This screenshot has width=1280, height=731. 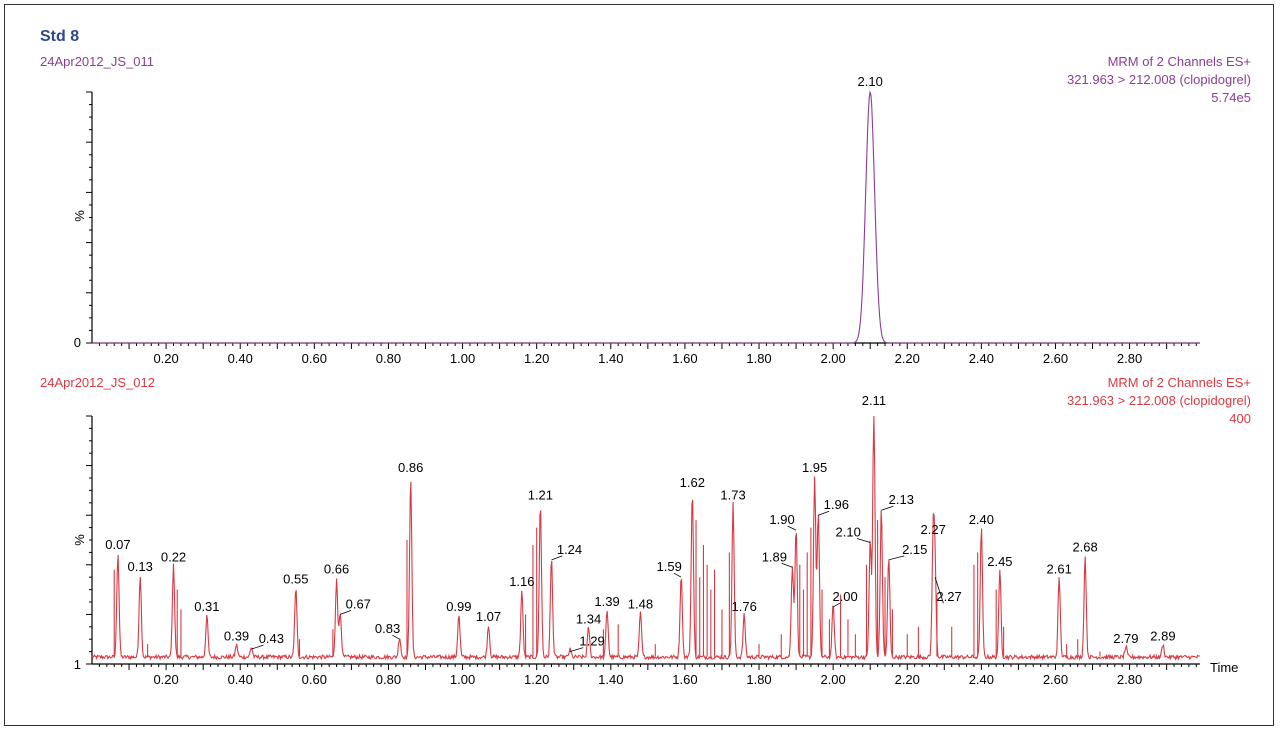 What do you see at coordinates (814, 467) in the screenshot?
I see `peak-label: 1.95` at bounding box center [814, 467].